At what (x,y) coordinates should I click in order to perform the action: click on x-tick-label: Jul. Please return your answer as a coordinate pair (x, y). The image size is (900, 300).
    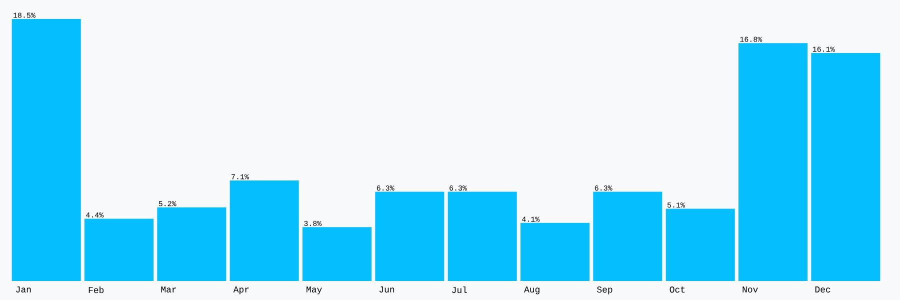
    Looking at the image, I should click on (460, 290).